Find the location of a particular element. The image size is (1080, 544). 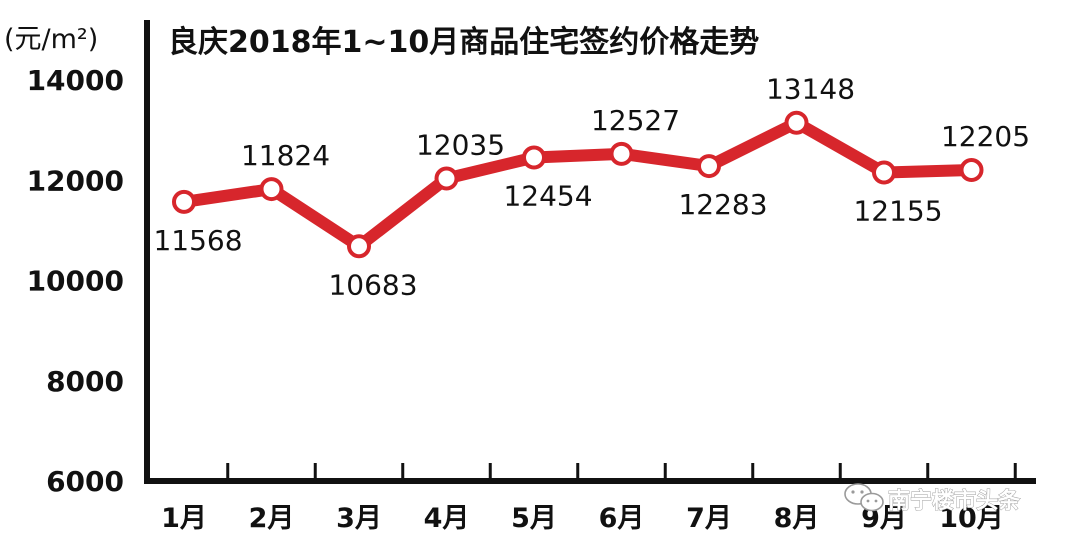

data-label: 12035 is located at coordinates (460, 144).